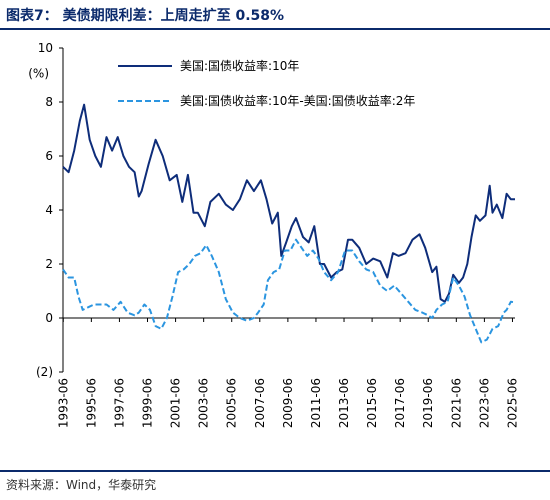 This screenshot has height=500, width=550. What do you see at coordinates (44, 372) in the screenshot?
I see `y-tick-label: (2)` at bounding box center [44, 372].